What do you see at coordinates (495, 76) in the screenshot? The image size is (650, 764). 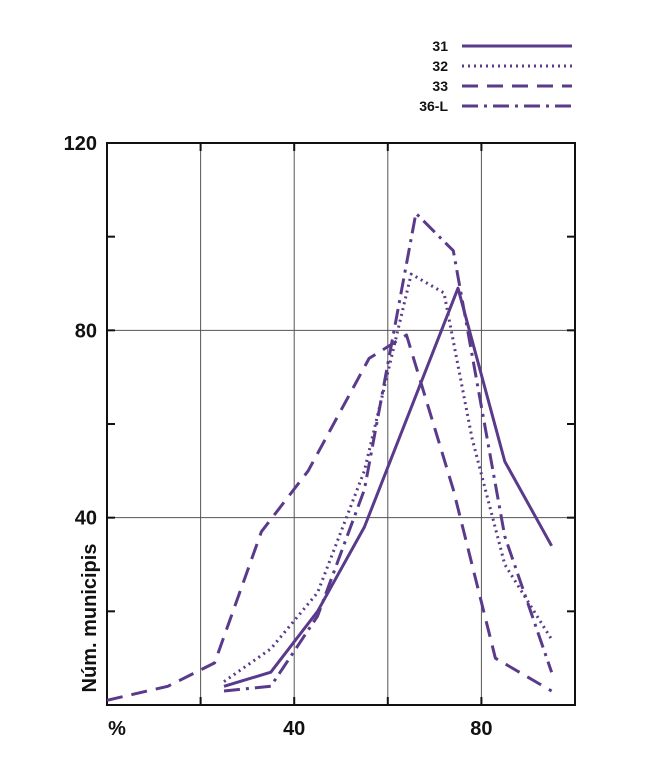 I see `legend: 31 32 33 36-L` at bounding box center [495, 76].